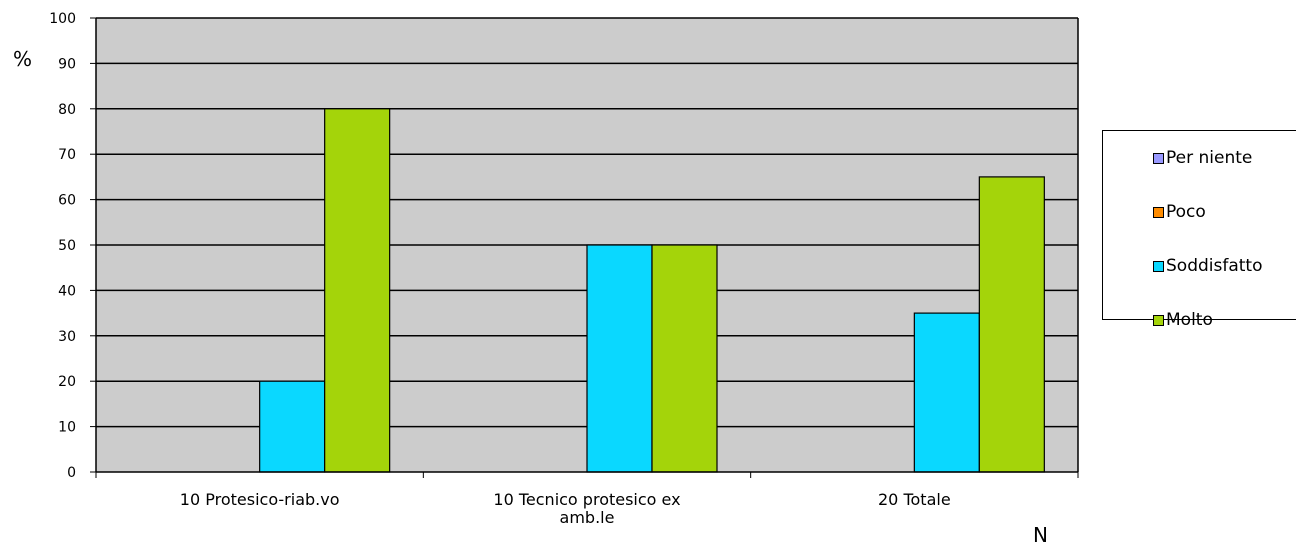 The width and height of the screenshot is (1296, 544). Describe the element at coordinates (1209, 158) in the screenshot. I see `legend-label: Per niente` at that location.